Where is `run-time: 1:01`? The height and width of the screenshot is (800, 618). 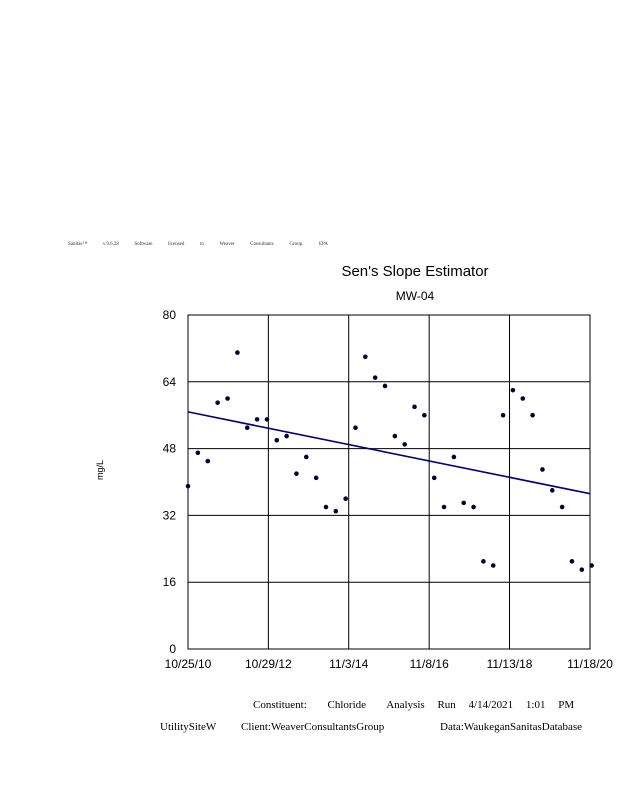 run-time: 1:01 is located at coordinates (535, 705).